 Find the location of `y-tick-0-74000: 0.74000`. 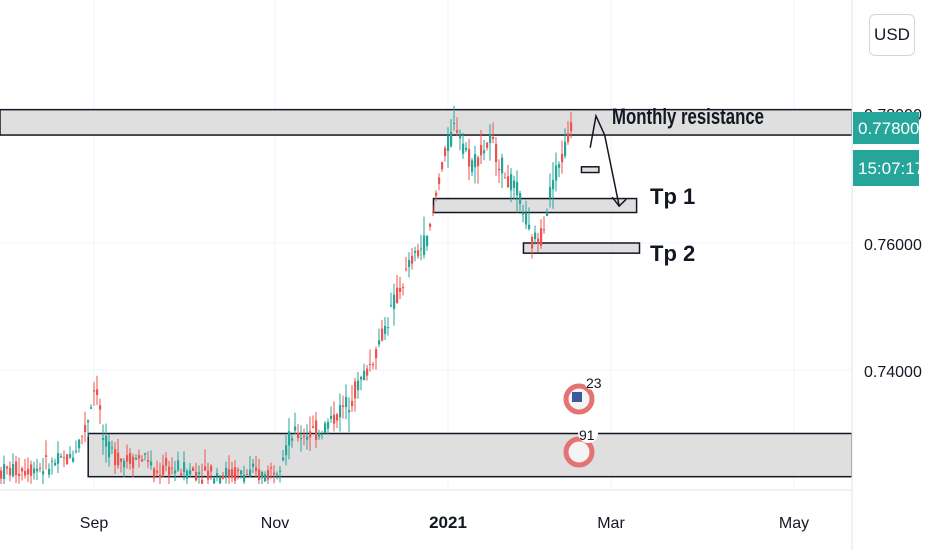

y-tick-0-74000: 0.74000 is located at coordinates (893, 372).